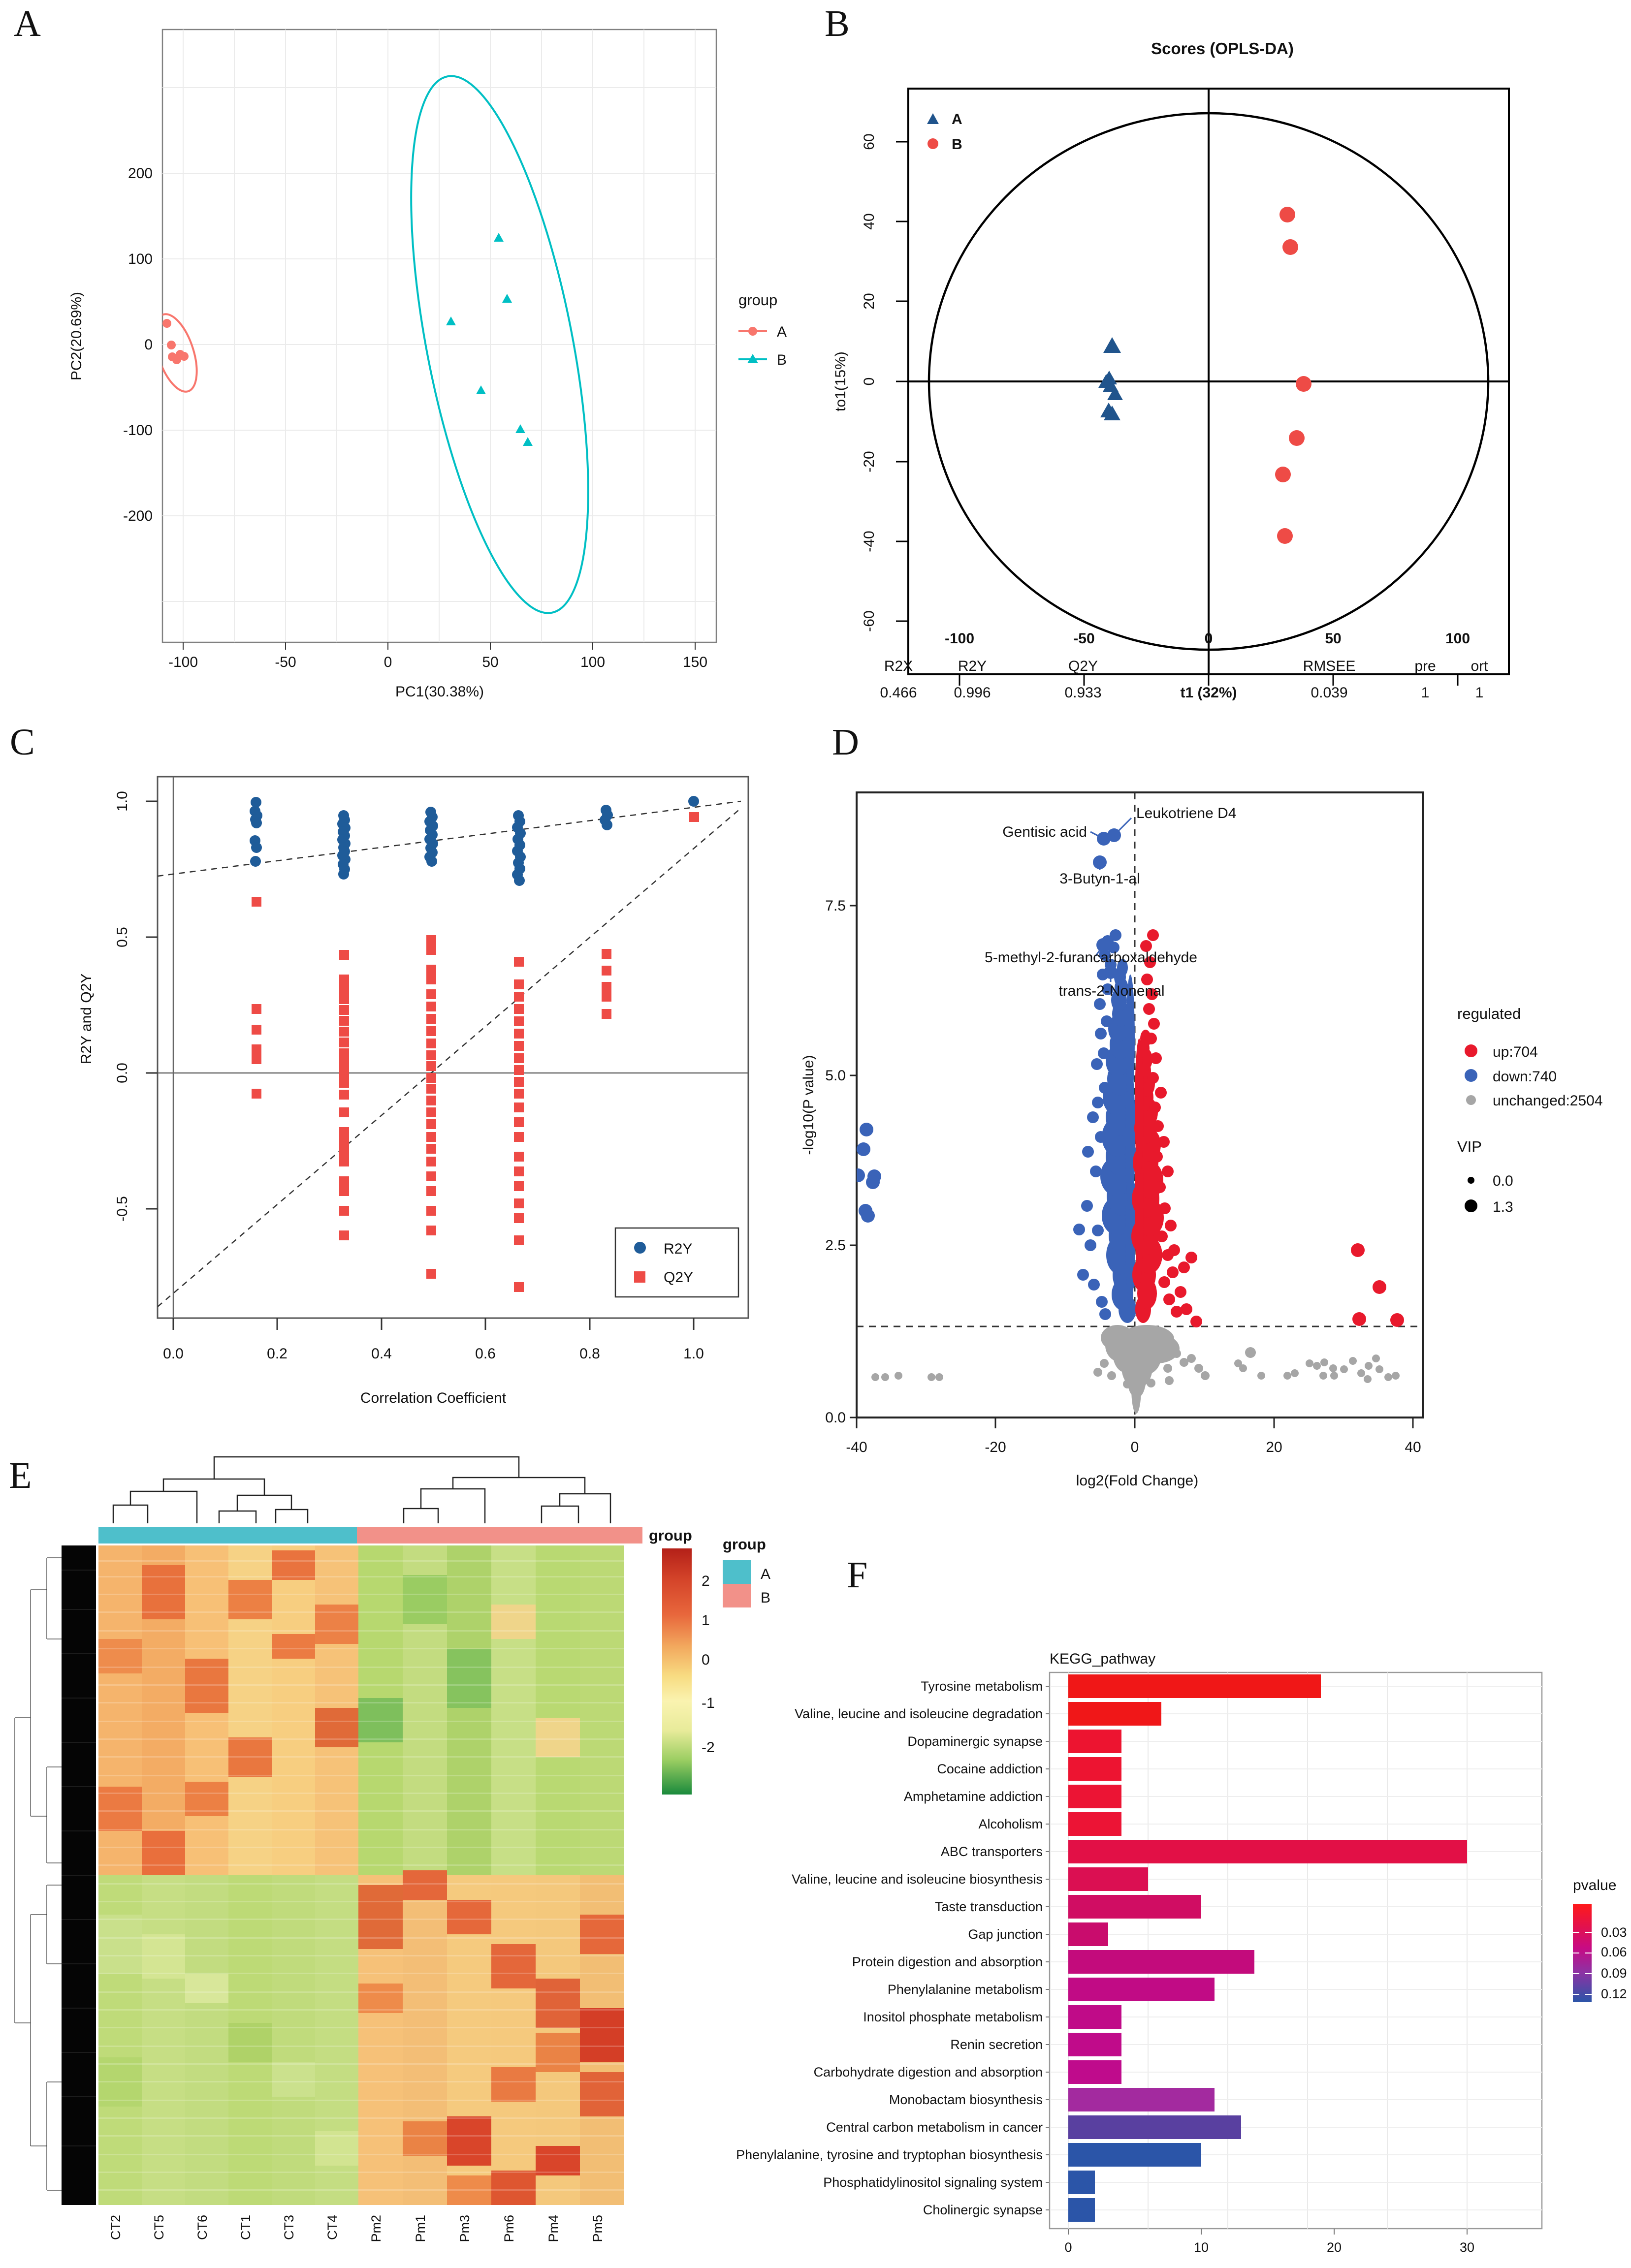 This screenshot has height=2268, width=1631. Describe the element at coordinates (835, 1076) in the screenshot. I see `panel-d-ytick: 5.0` at that location.